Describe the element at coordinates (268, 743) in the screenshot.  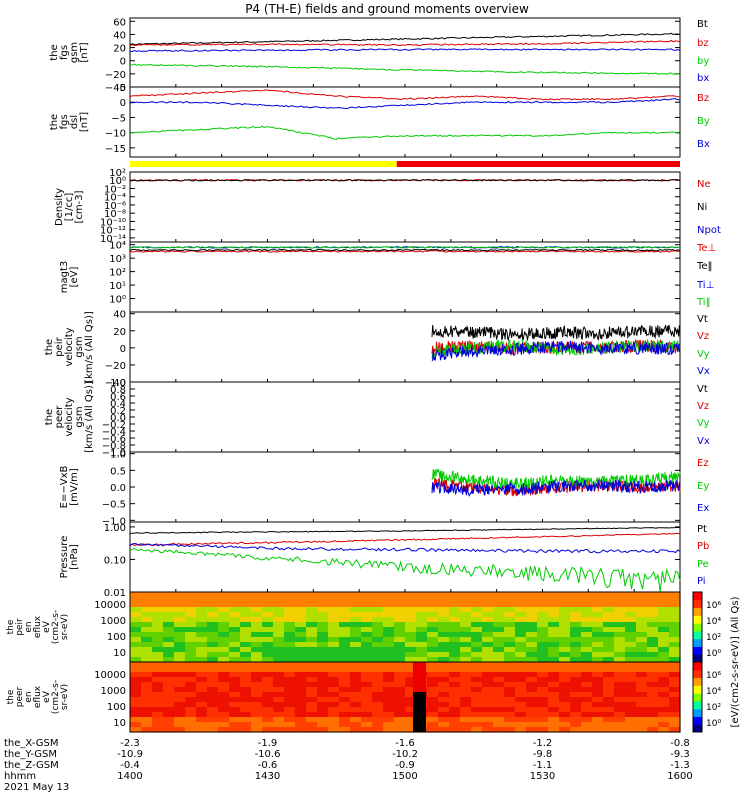
I see `ephemeris-value: -1.9` at that location.